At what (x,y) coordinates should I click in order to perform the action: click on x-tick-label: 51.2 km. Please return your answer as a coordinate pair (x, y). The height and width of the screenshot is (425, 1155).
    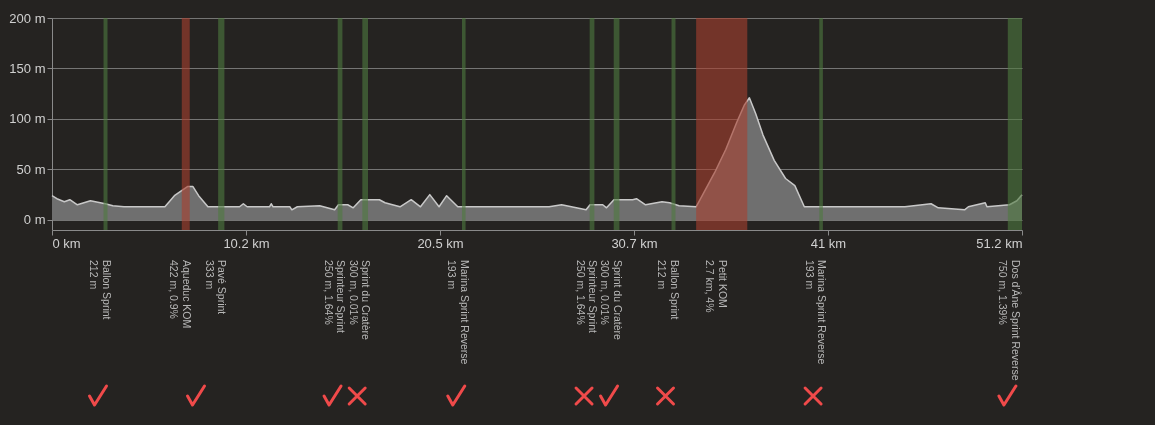
    Looking at the image, I should click on (999, 243).